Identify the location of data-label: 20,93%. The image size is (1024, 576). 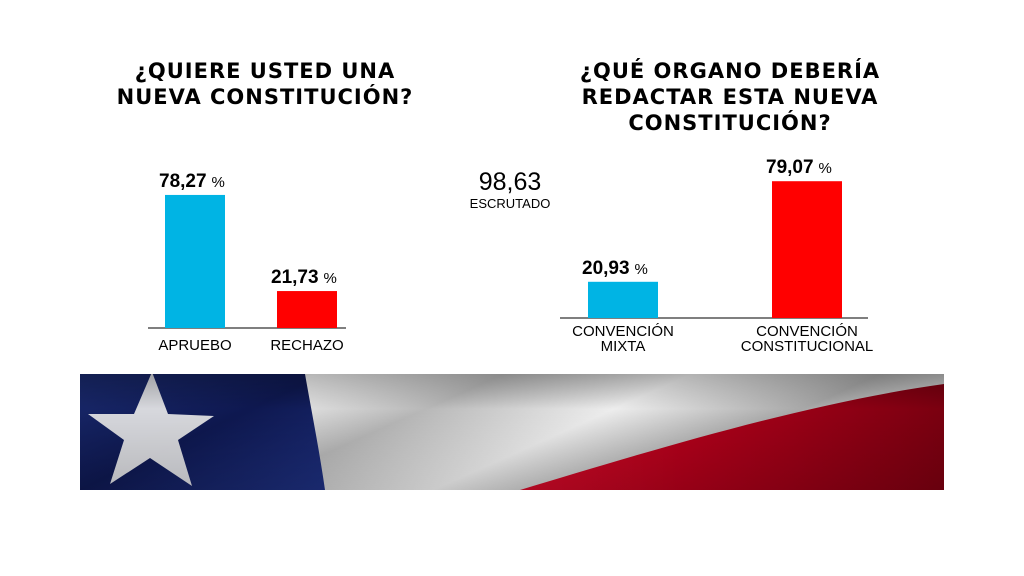
(615, 268).